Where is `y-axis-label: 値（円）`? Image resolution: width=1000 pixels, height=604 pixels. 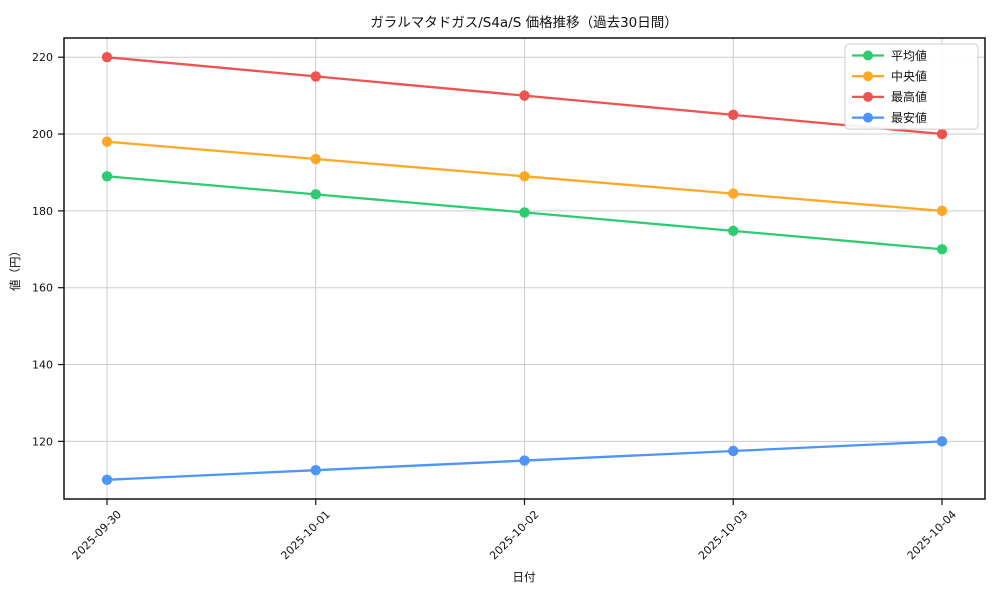
y-axis-label: 値（円） is located at coordinates (15, 268).